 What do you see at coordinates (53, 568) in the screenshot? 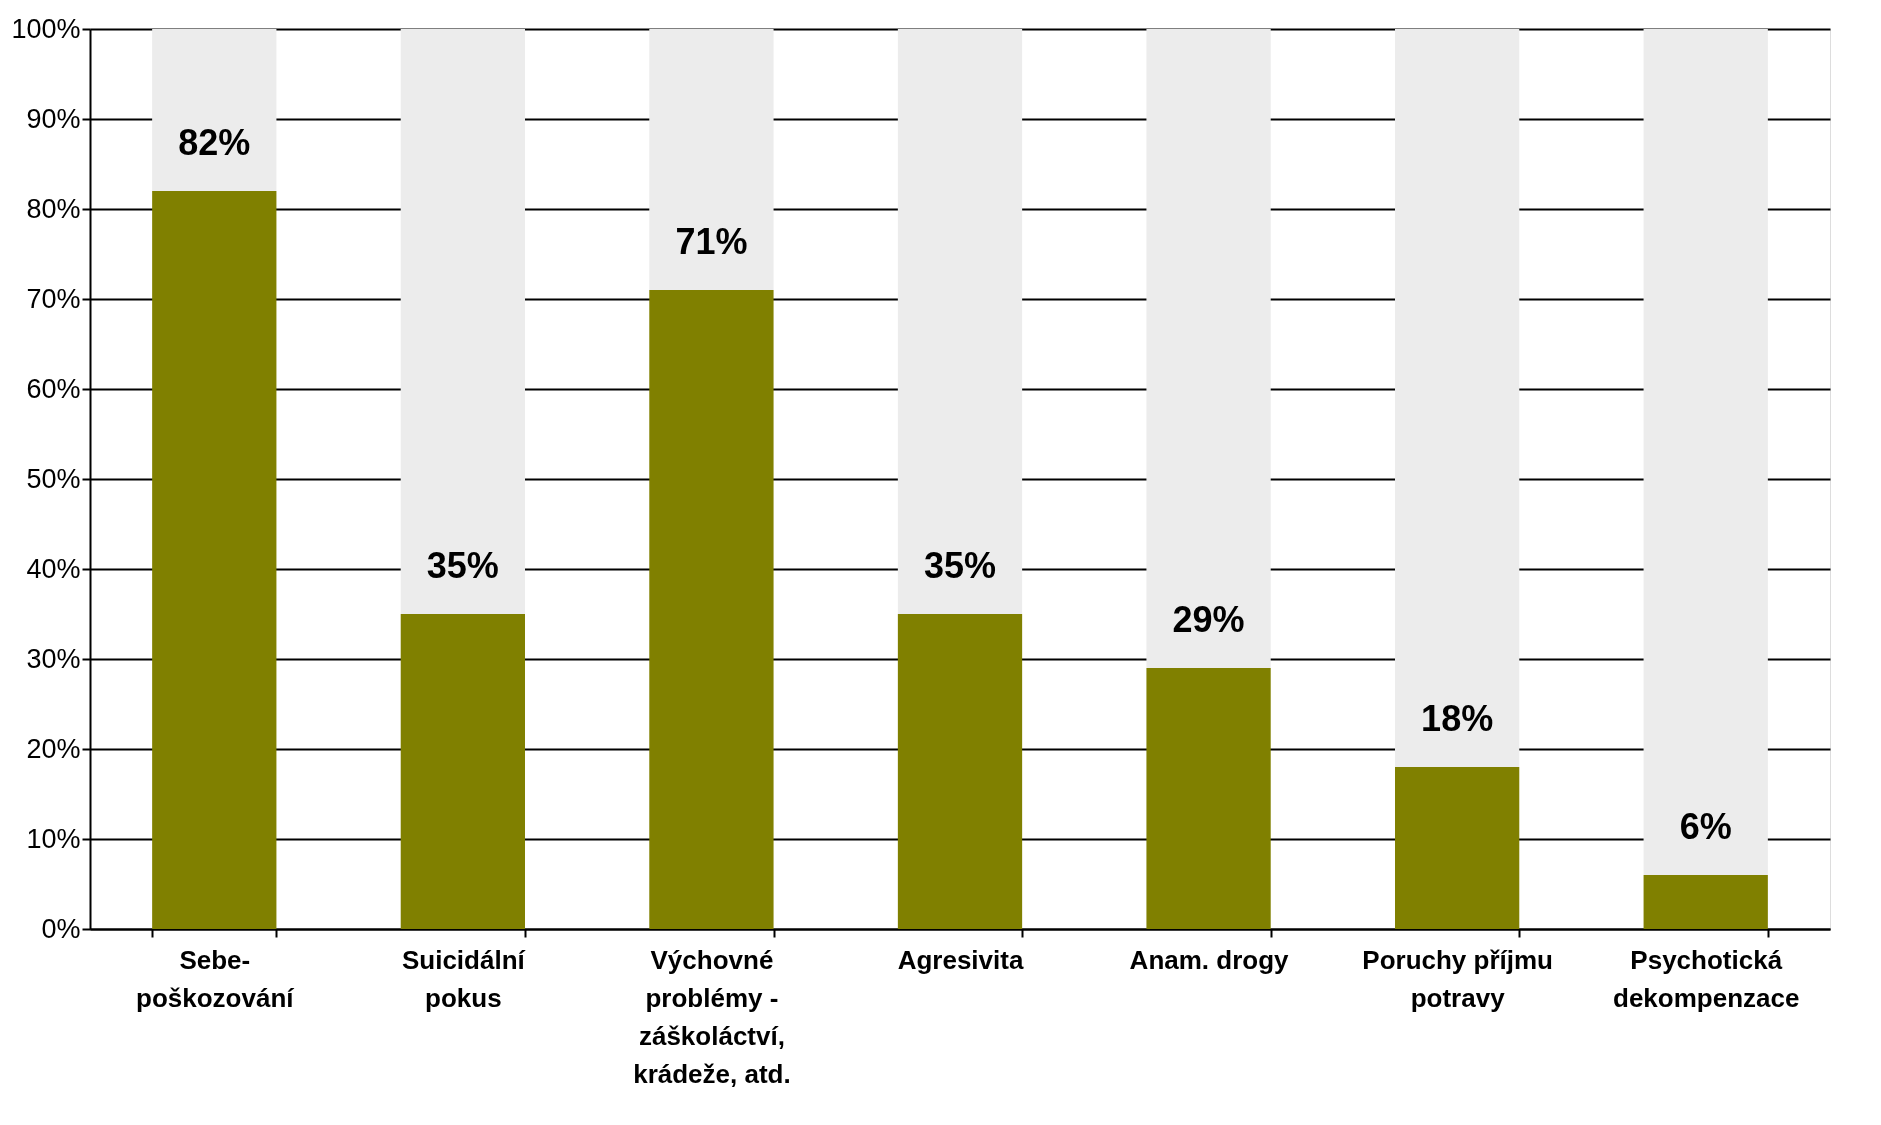
I see `y-tick-label: 40%` at bounding box center [53, 568].